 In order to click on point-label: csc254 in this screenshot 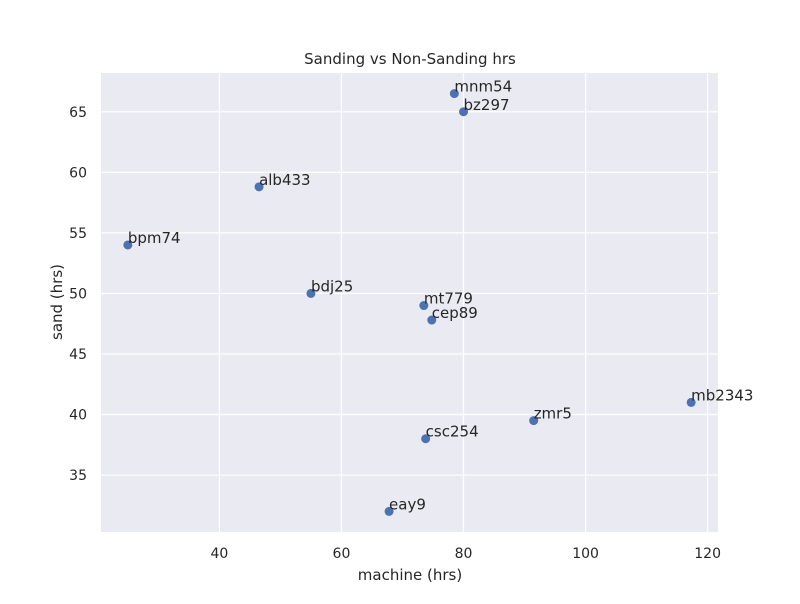, I will do `click(452, 432)`.